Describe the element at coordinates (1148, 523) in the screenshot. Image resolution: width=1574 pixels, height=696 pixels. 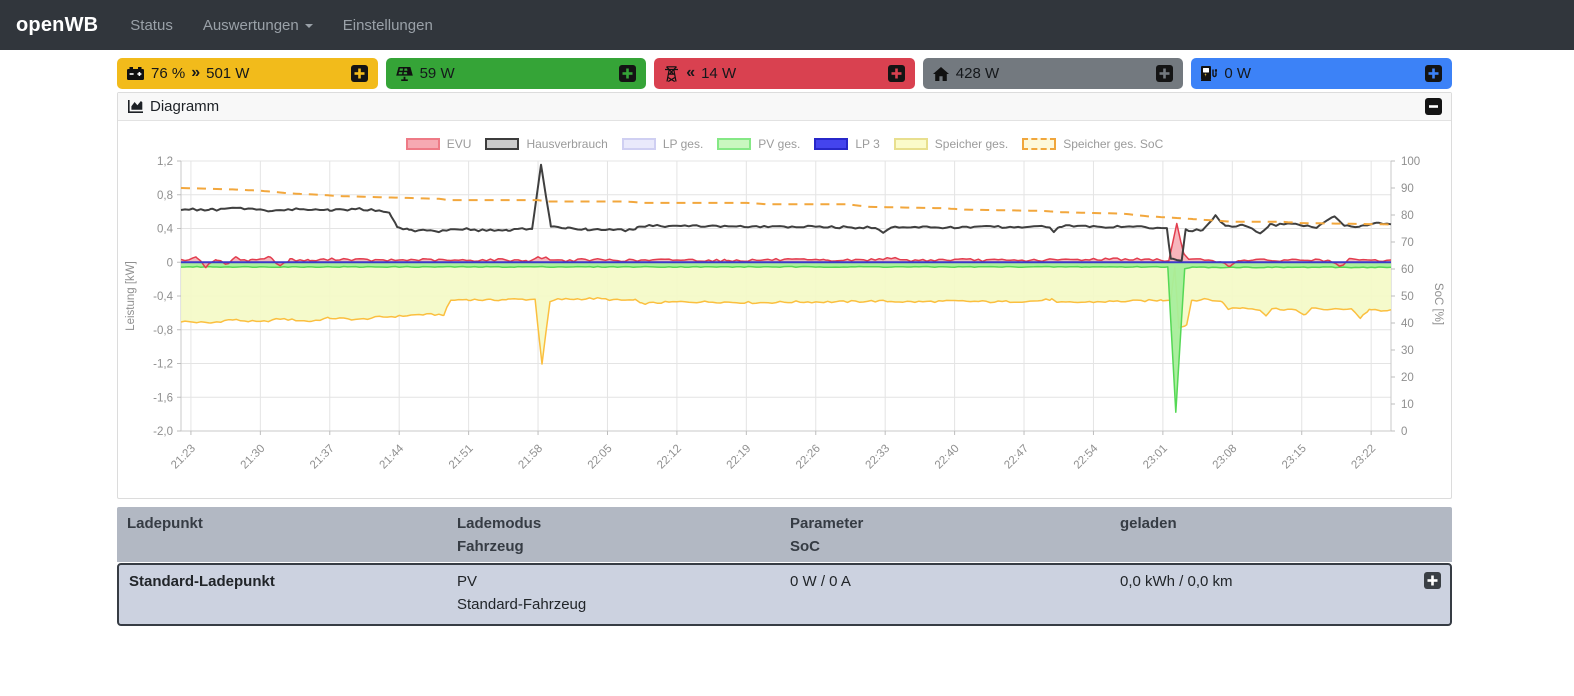
I see `header-geladen: geladen` at that location.